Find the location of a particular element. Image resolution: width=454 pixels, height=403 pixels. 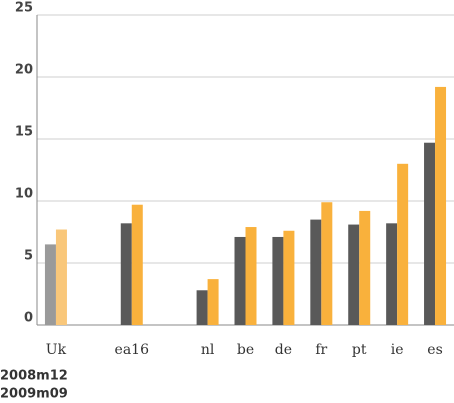

x-tick-label: nl is located at coordinates (208, 350).